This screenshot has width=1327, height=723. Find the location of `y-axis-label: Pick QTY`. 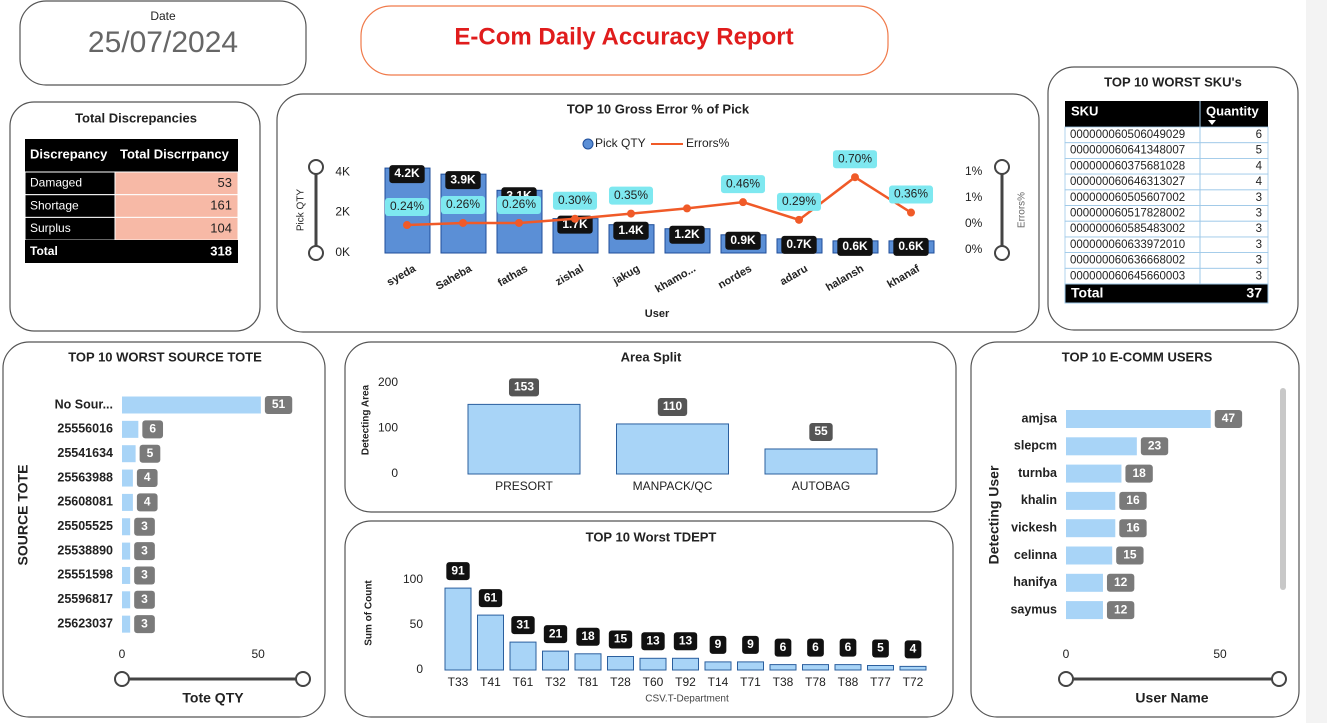

y-axis-label: Pick QTY is located at coordinates (301, 210).